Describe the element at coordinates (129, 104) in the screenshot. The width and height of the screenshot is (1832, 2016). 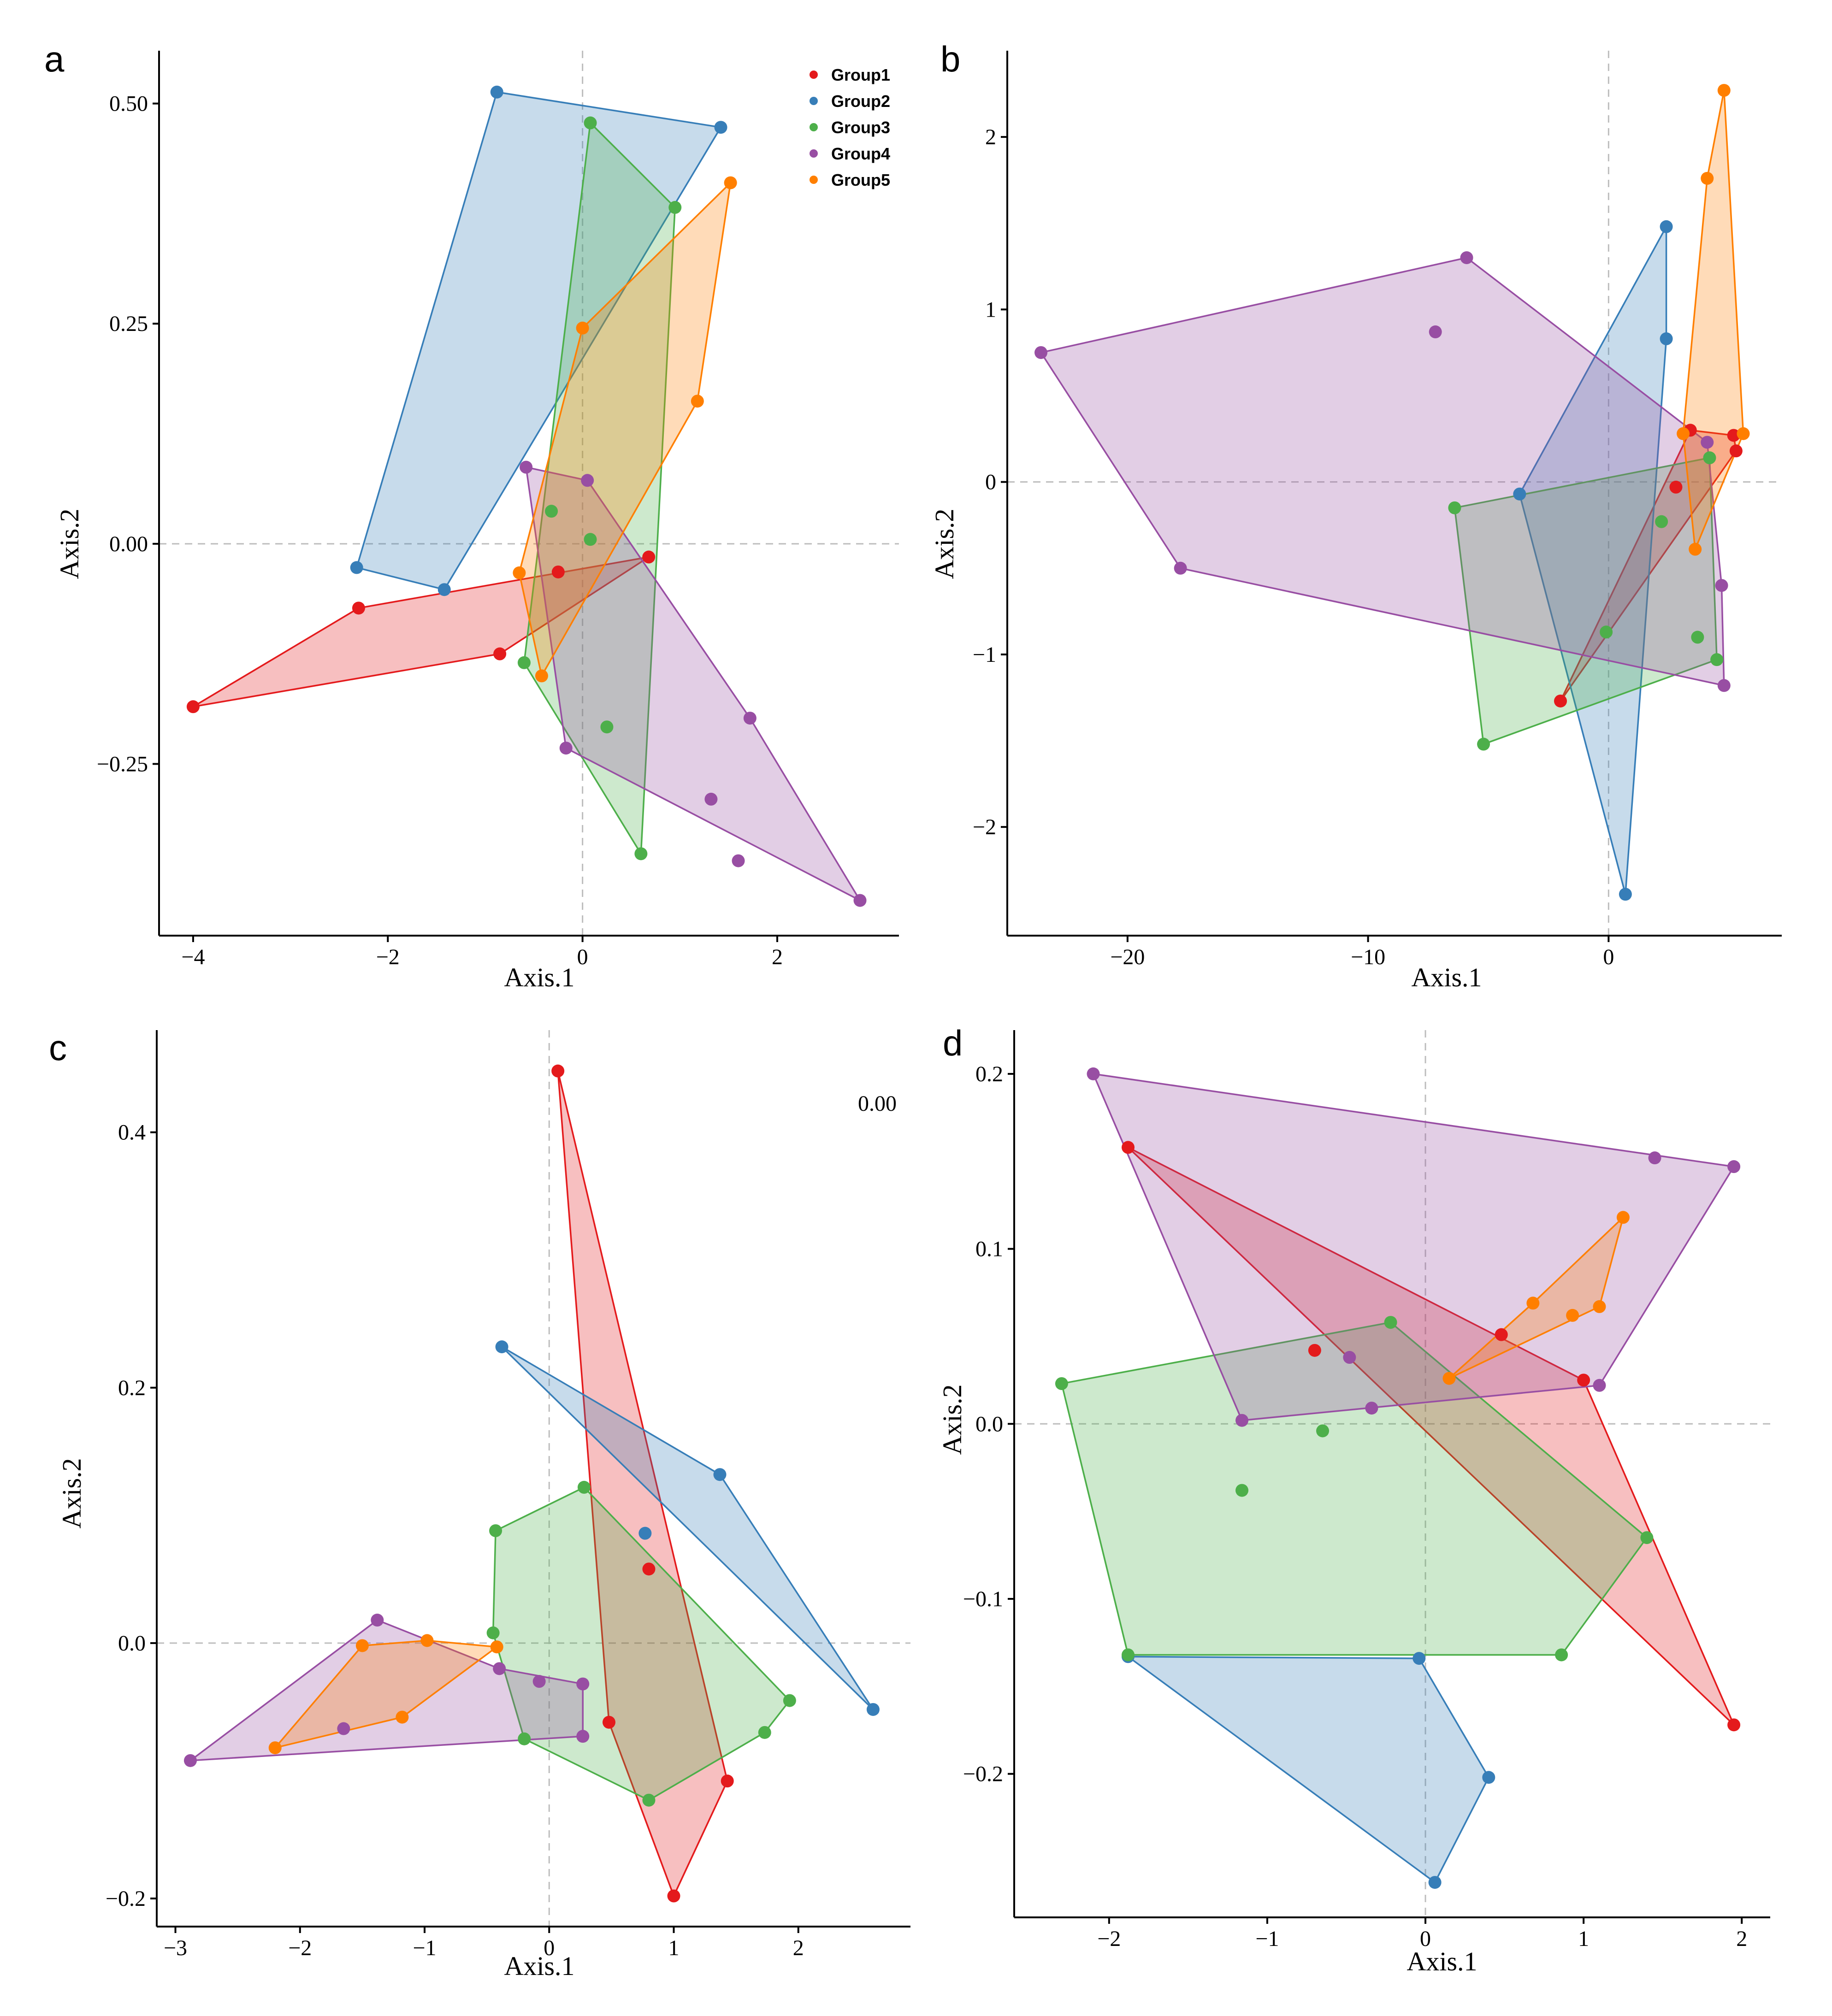
I see `y-tick-label: 0.50` at that location.